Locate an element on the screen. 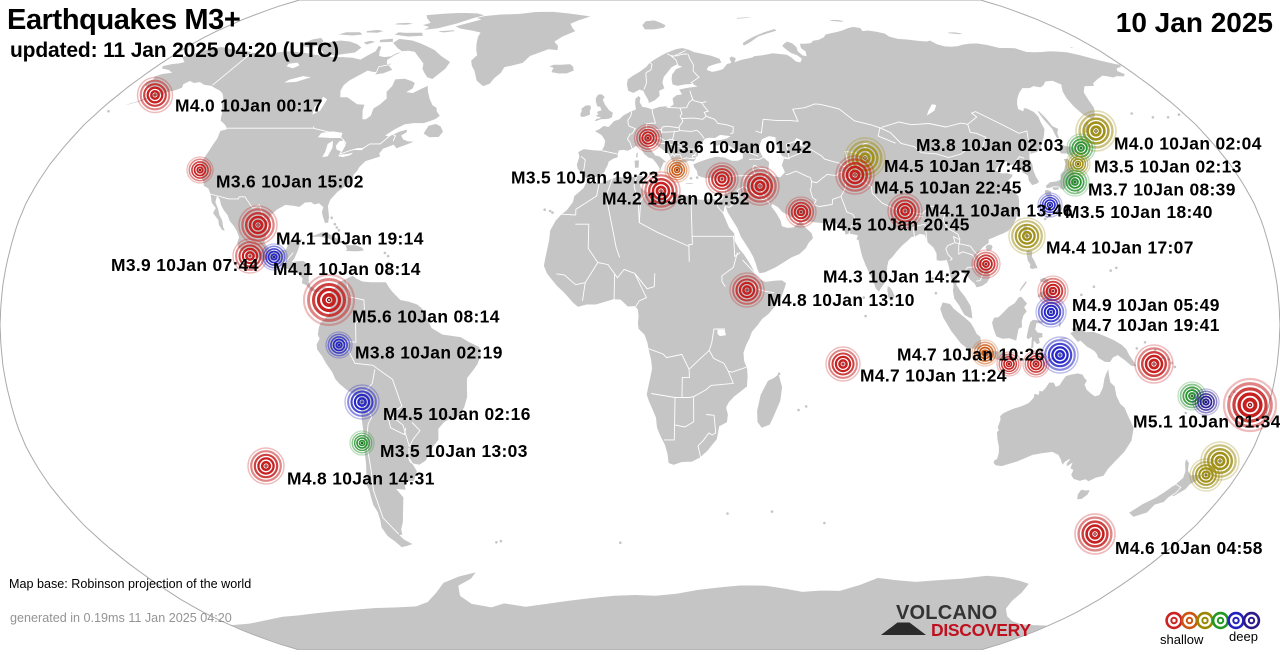 Image resolution: width=1280 pixels, height=655 pixels. svg-text: M4.7 10Jan 19:41 is located at coordinates (1146, 325).